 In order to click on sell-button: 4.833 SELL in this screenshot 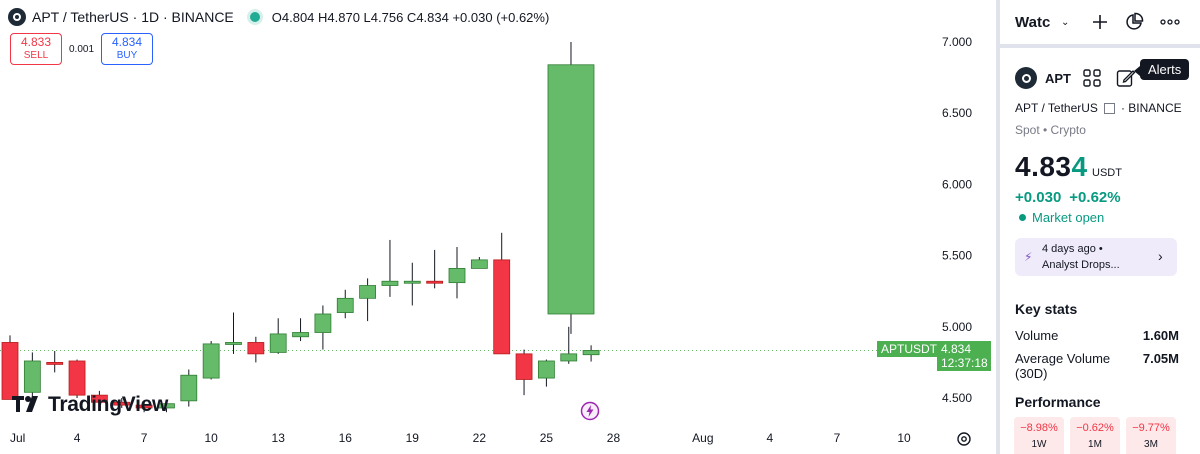, I will do `click(36, 49)`.